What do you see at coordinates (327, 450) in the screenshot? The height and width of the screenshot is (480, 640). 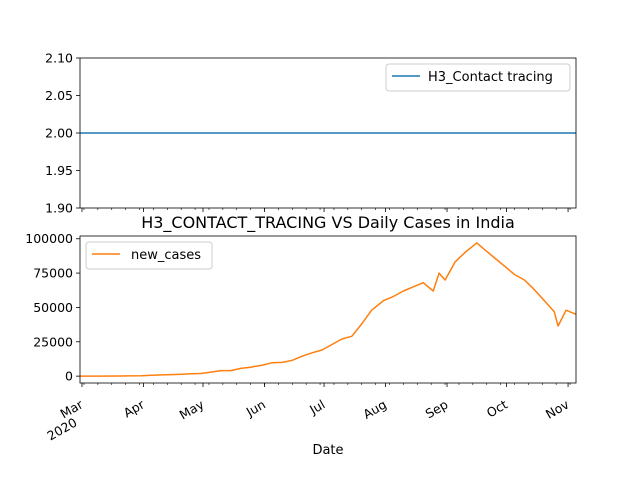 I see `x-axis-label: Date` at bounding box center [327, 450].